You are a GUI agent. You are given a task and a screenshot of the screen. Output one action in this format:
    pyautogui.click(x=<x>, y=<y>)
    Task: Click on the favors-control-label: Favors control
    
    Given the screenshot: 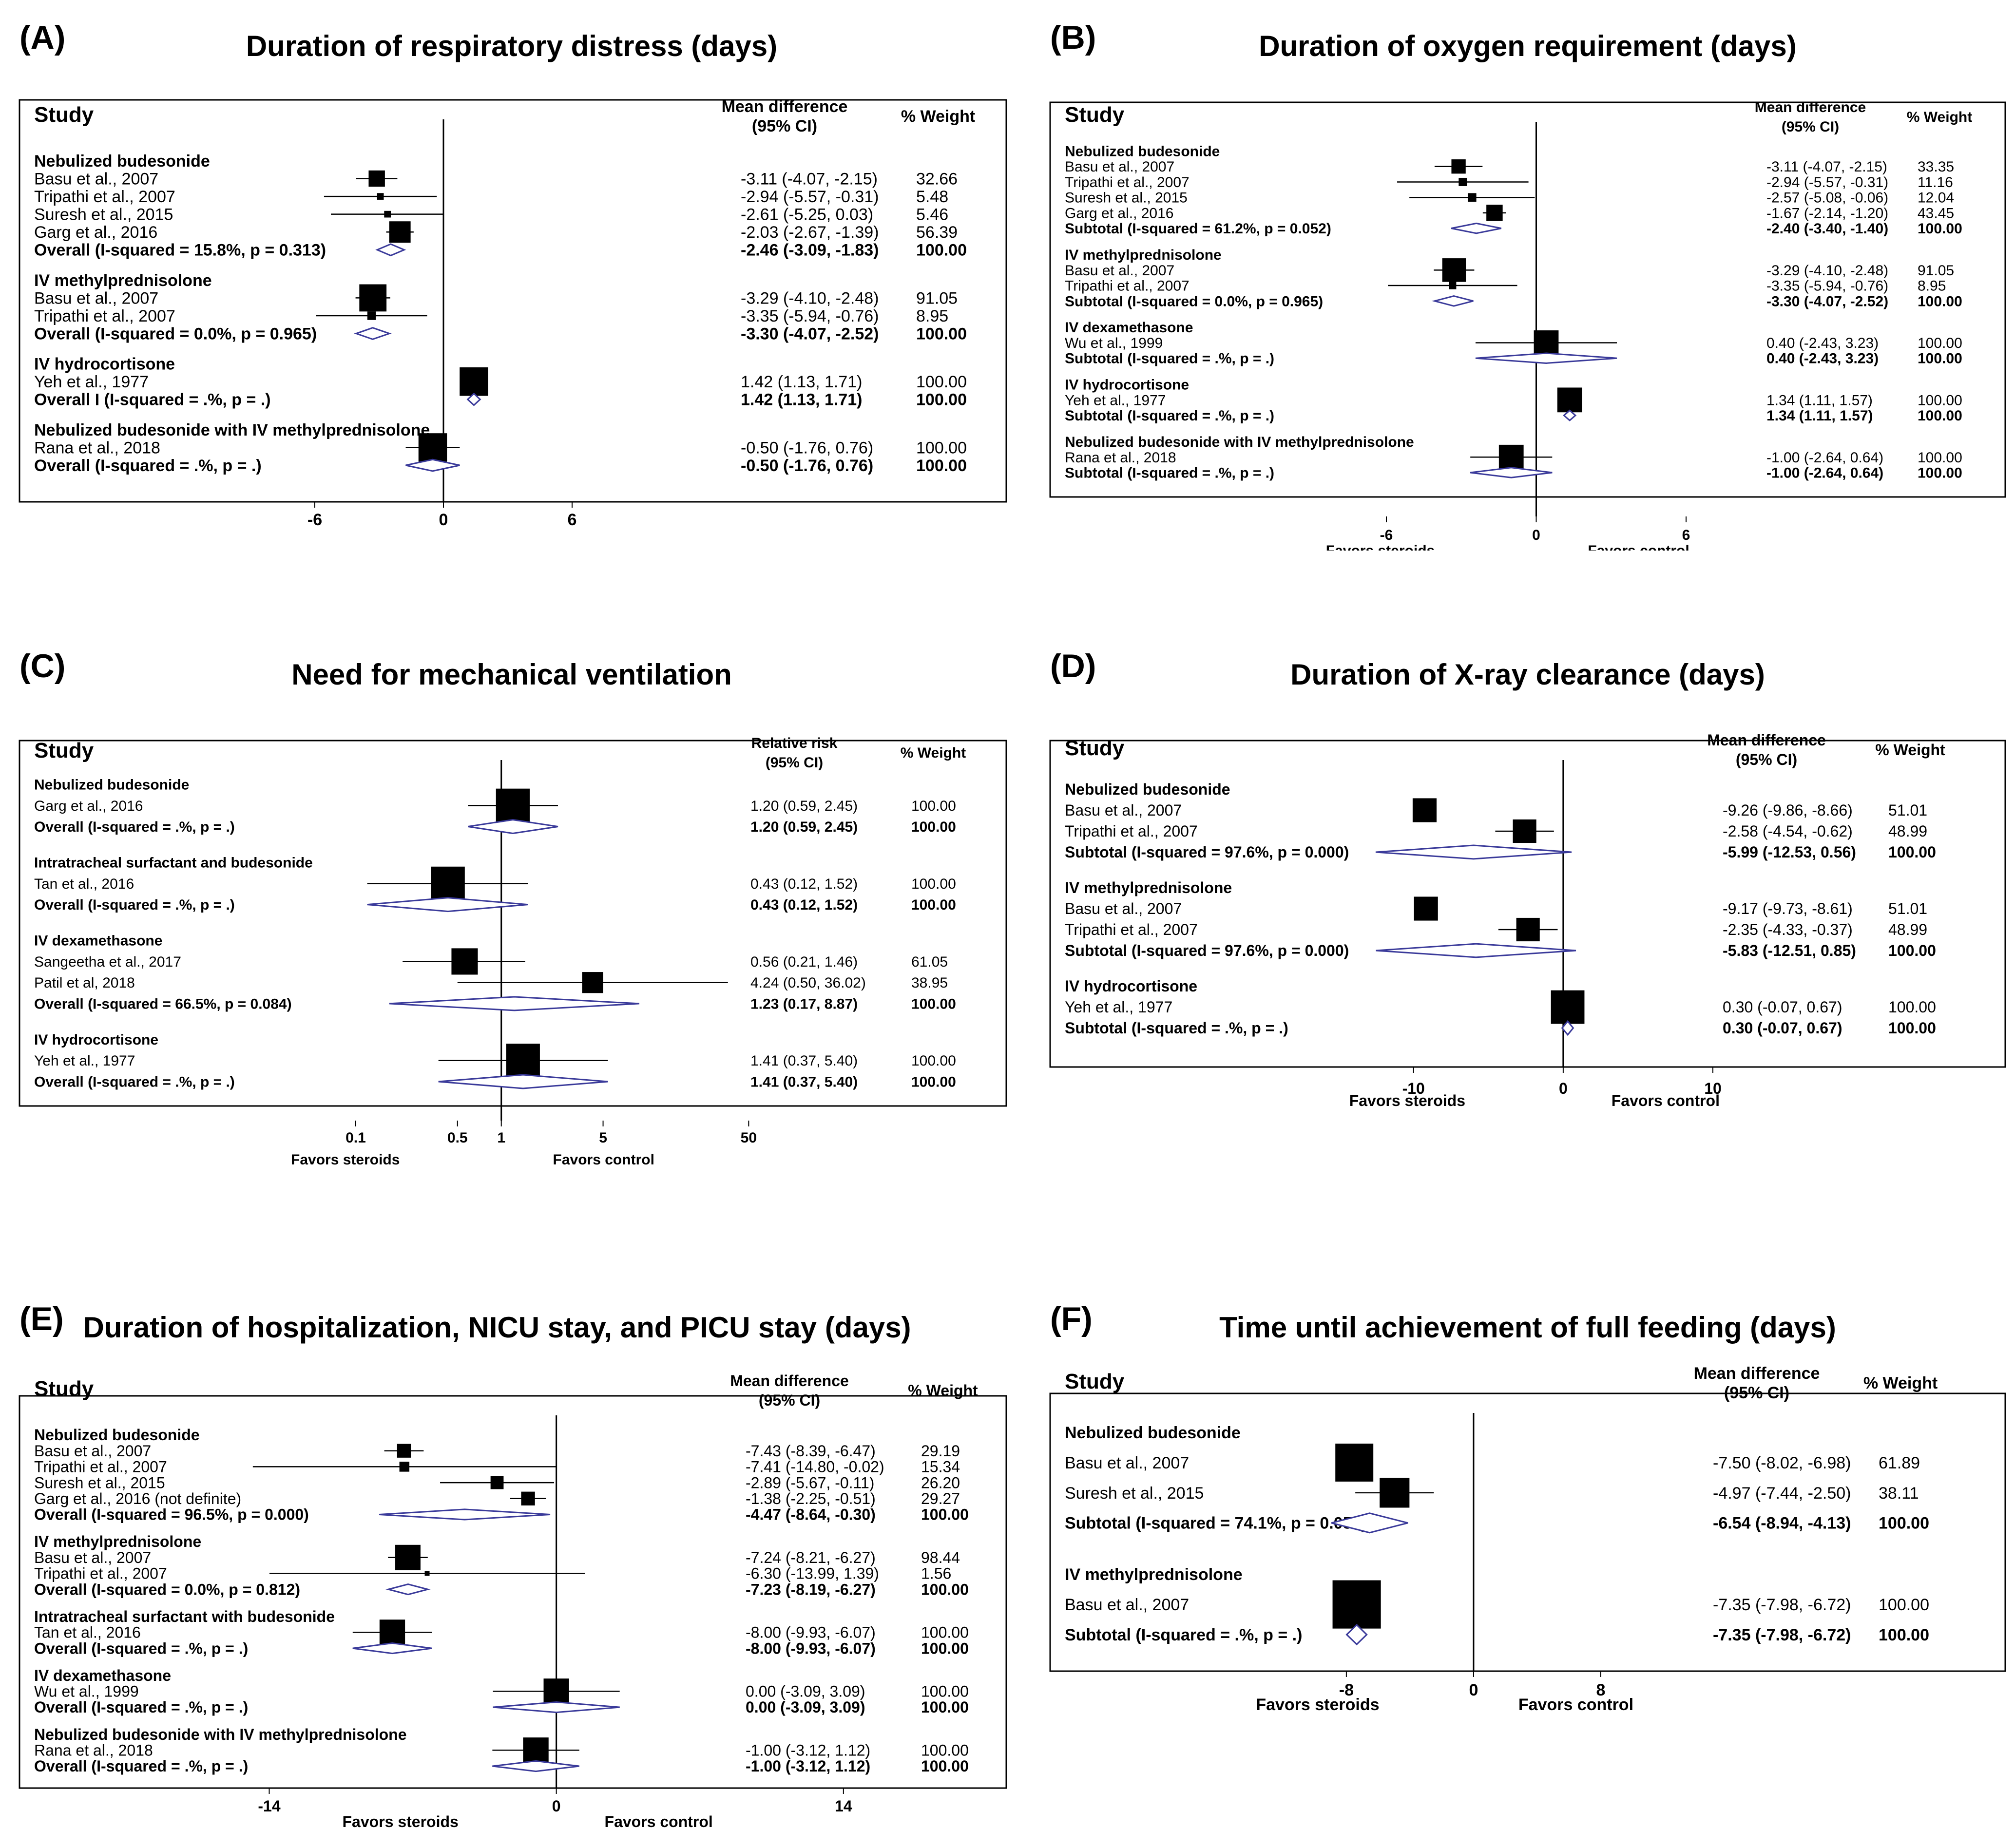 What is the action you would take?
    pyautogui.click(x=1638, y=547)
    